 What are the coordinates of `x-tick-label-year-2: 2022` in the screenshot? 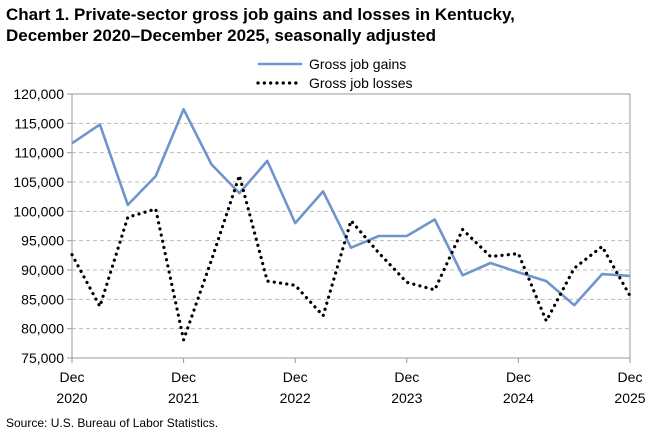 It's located at (295, 398).